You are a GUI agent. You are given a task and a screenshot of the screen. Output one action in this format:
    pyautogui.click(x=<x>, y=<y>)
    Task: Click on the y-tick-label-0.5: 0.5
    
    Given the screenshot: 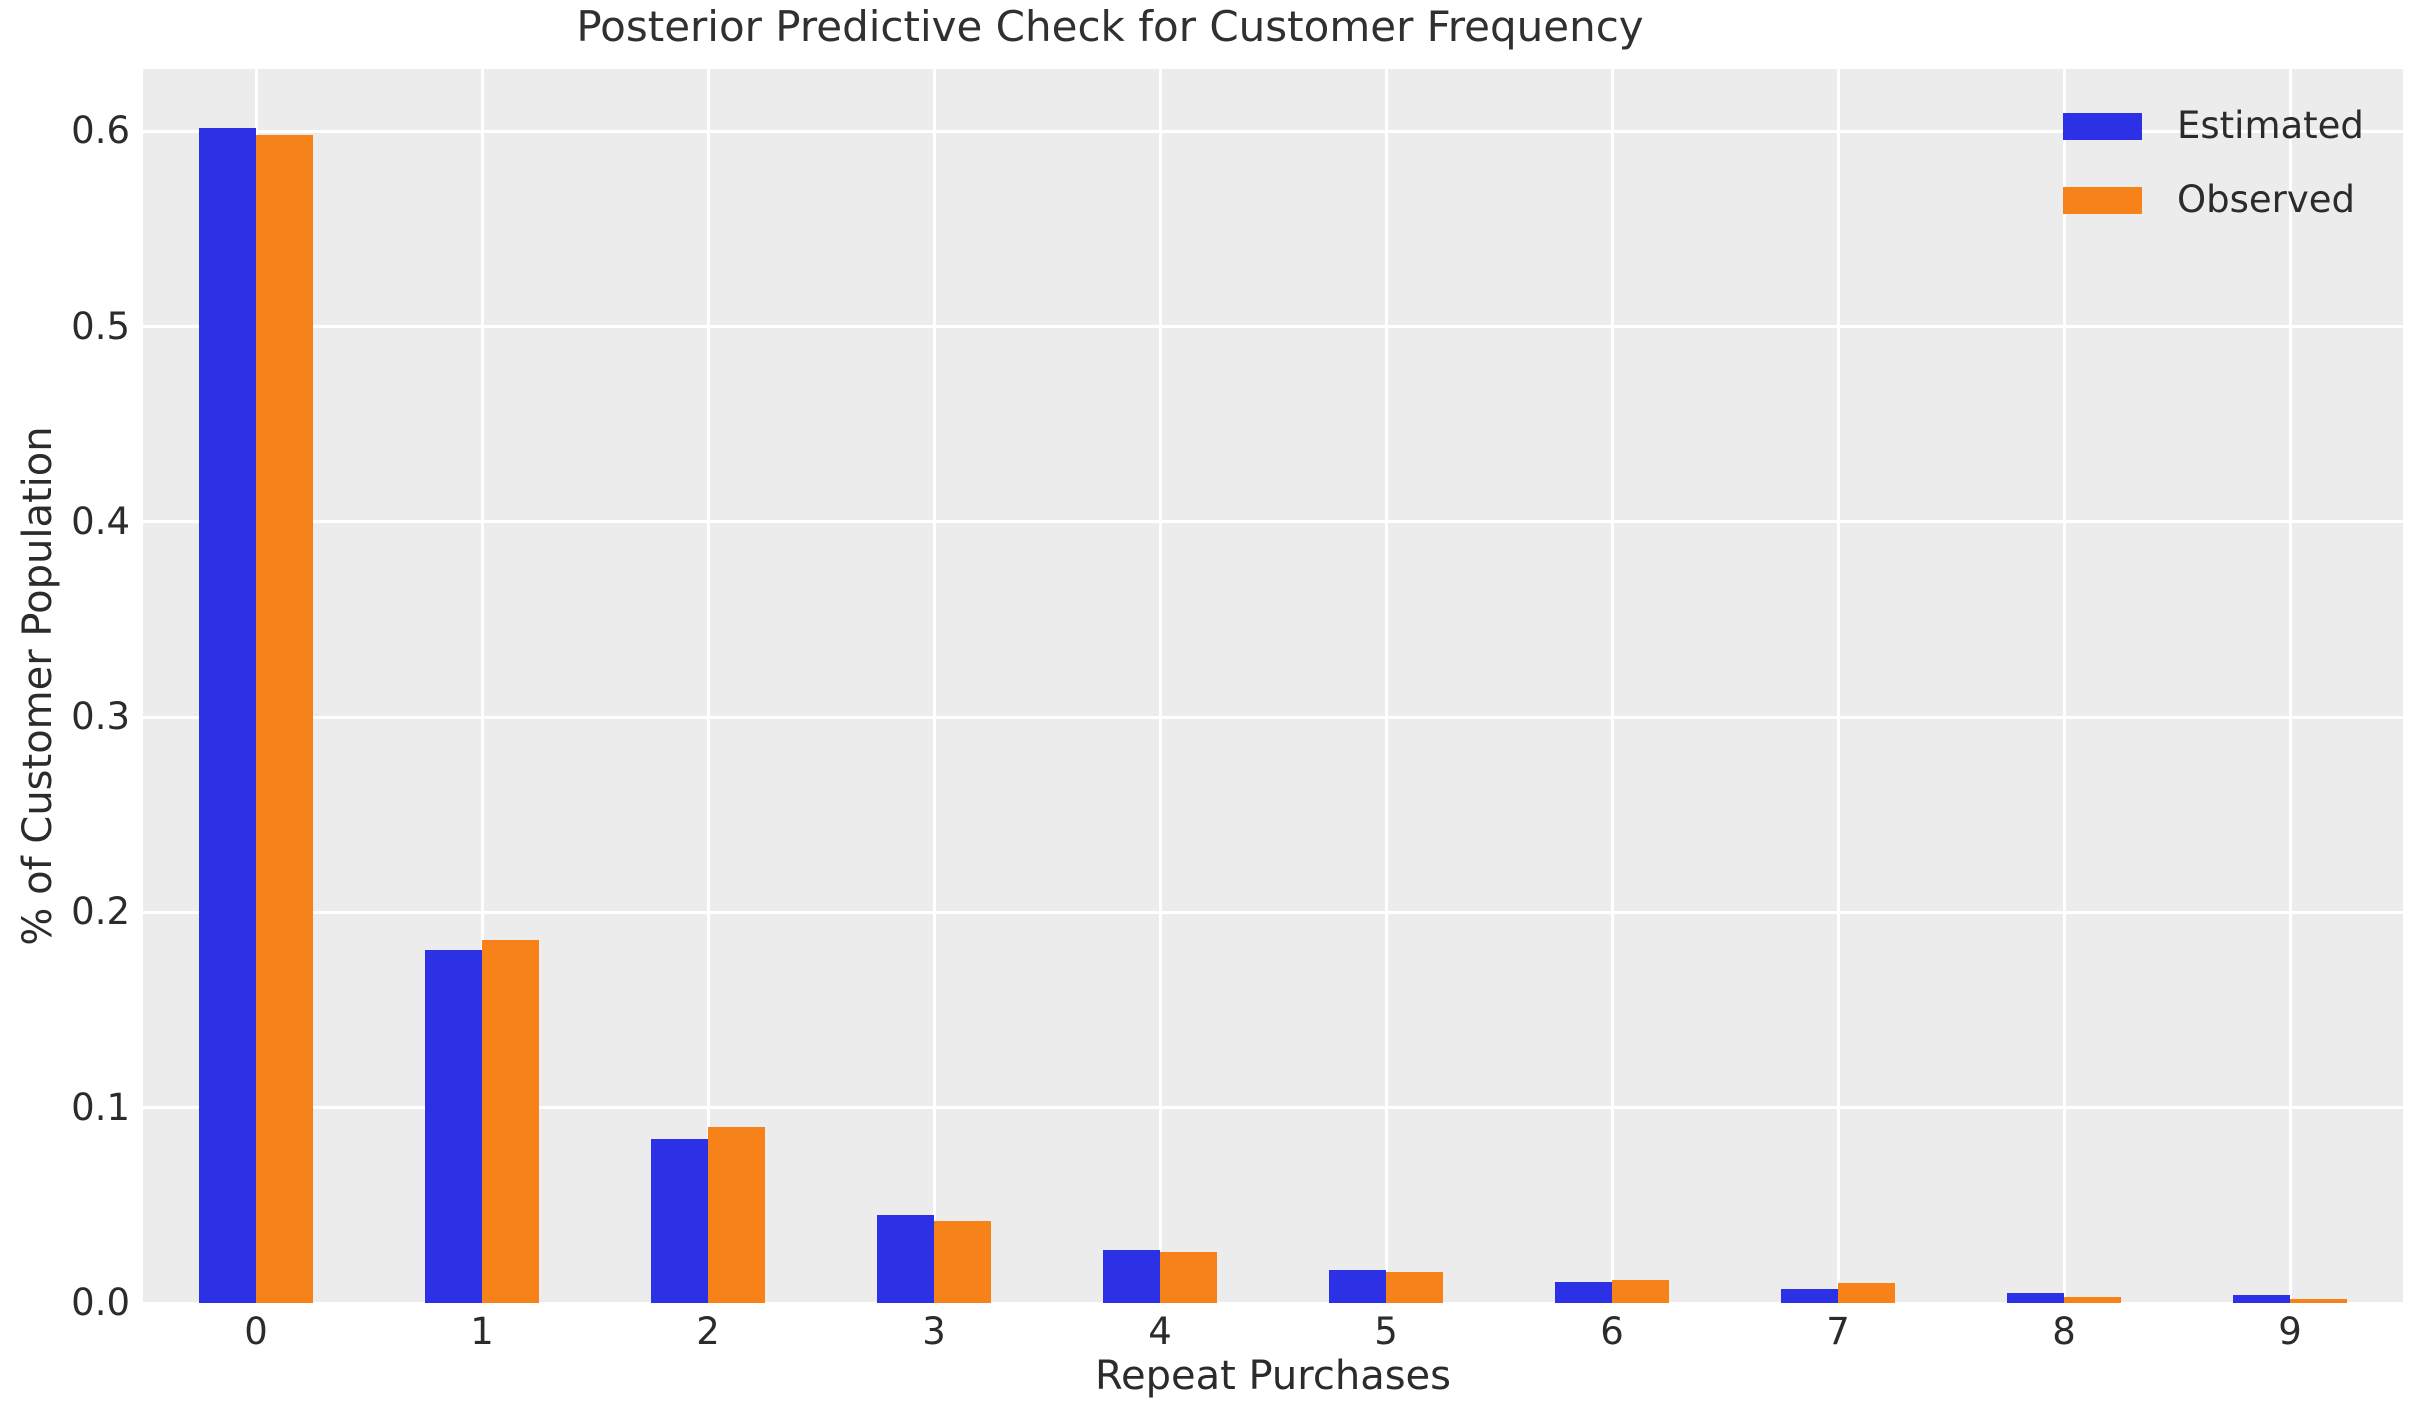 What is the action you would take?
    pyautogui.click(x=100, y=326)
    